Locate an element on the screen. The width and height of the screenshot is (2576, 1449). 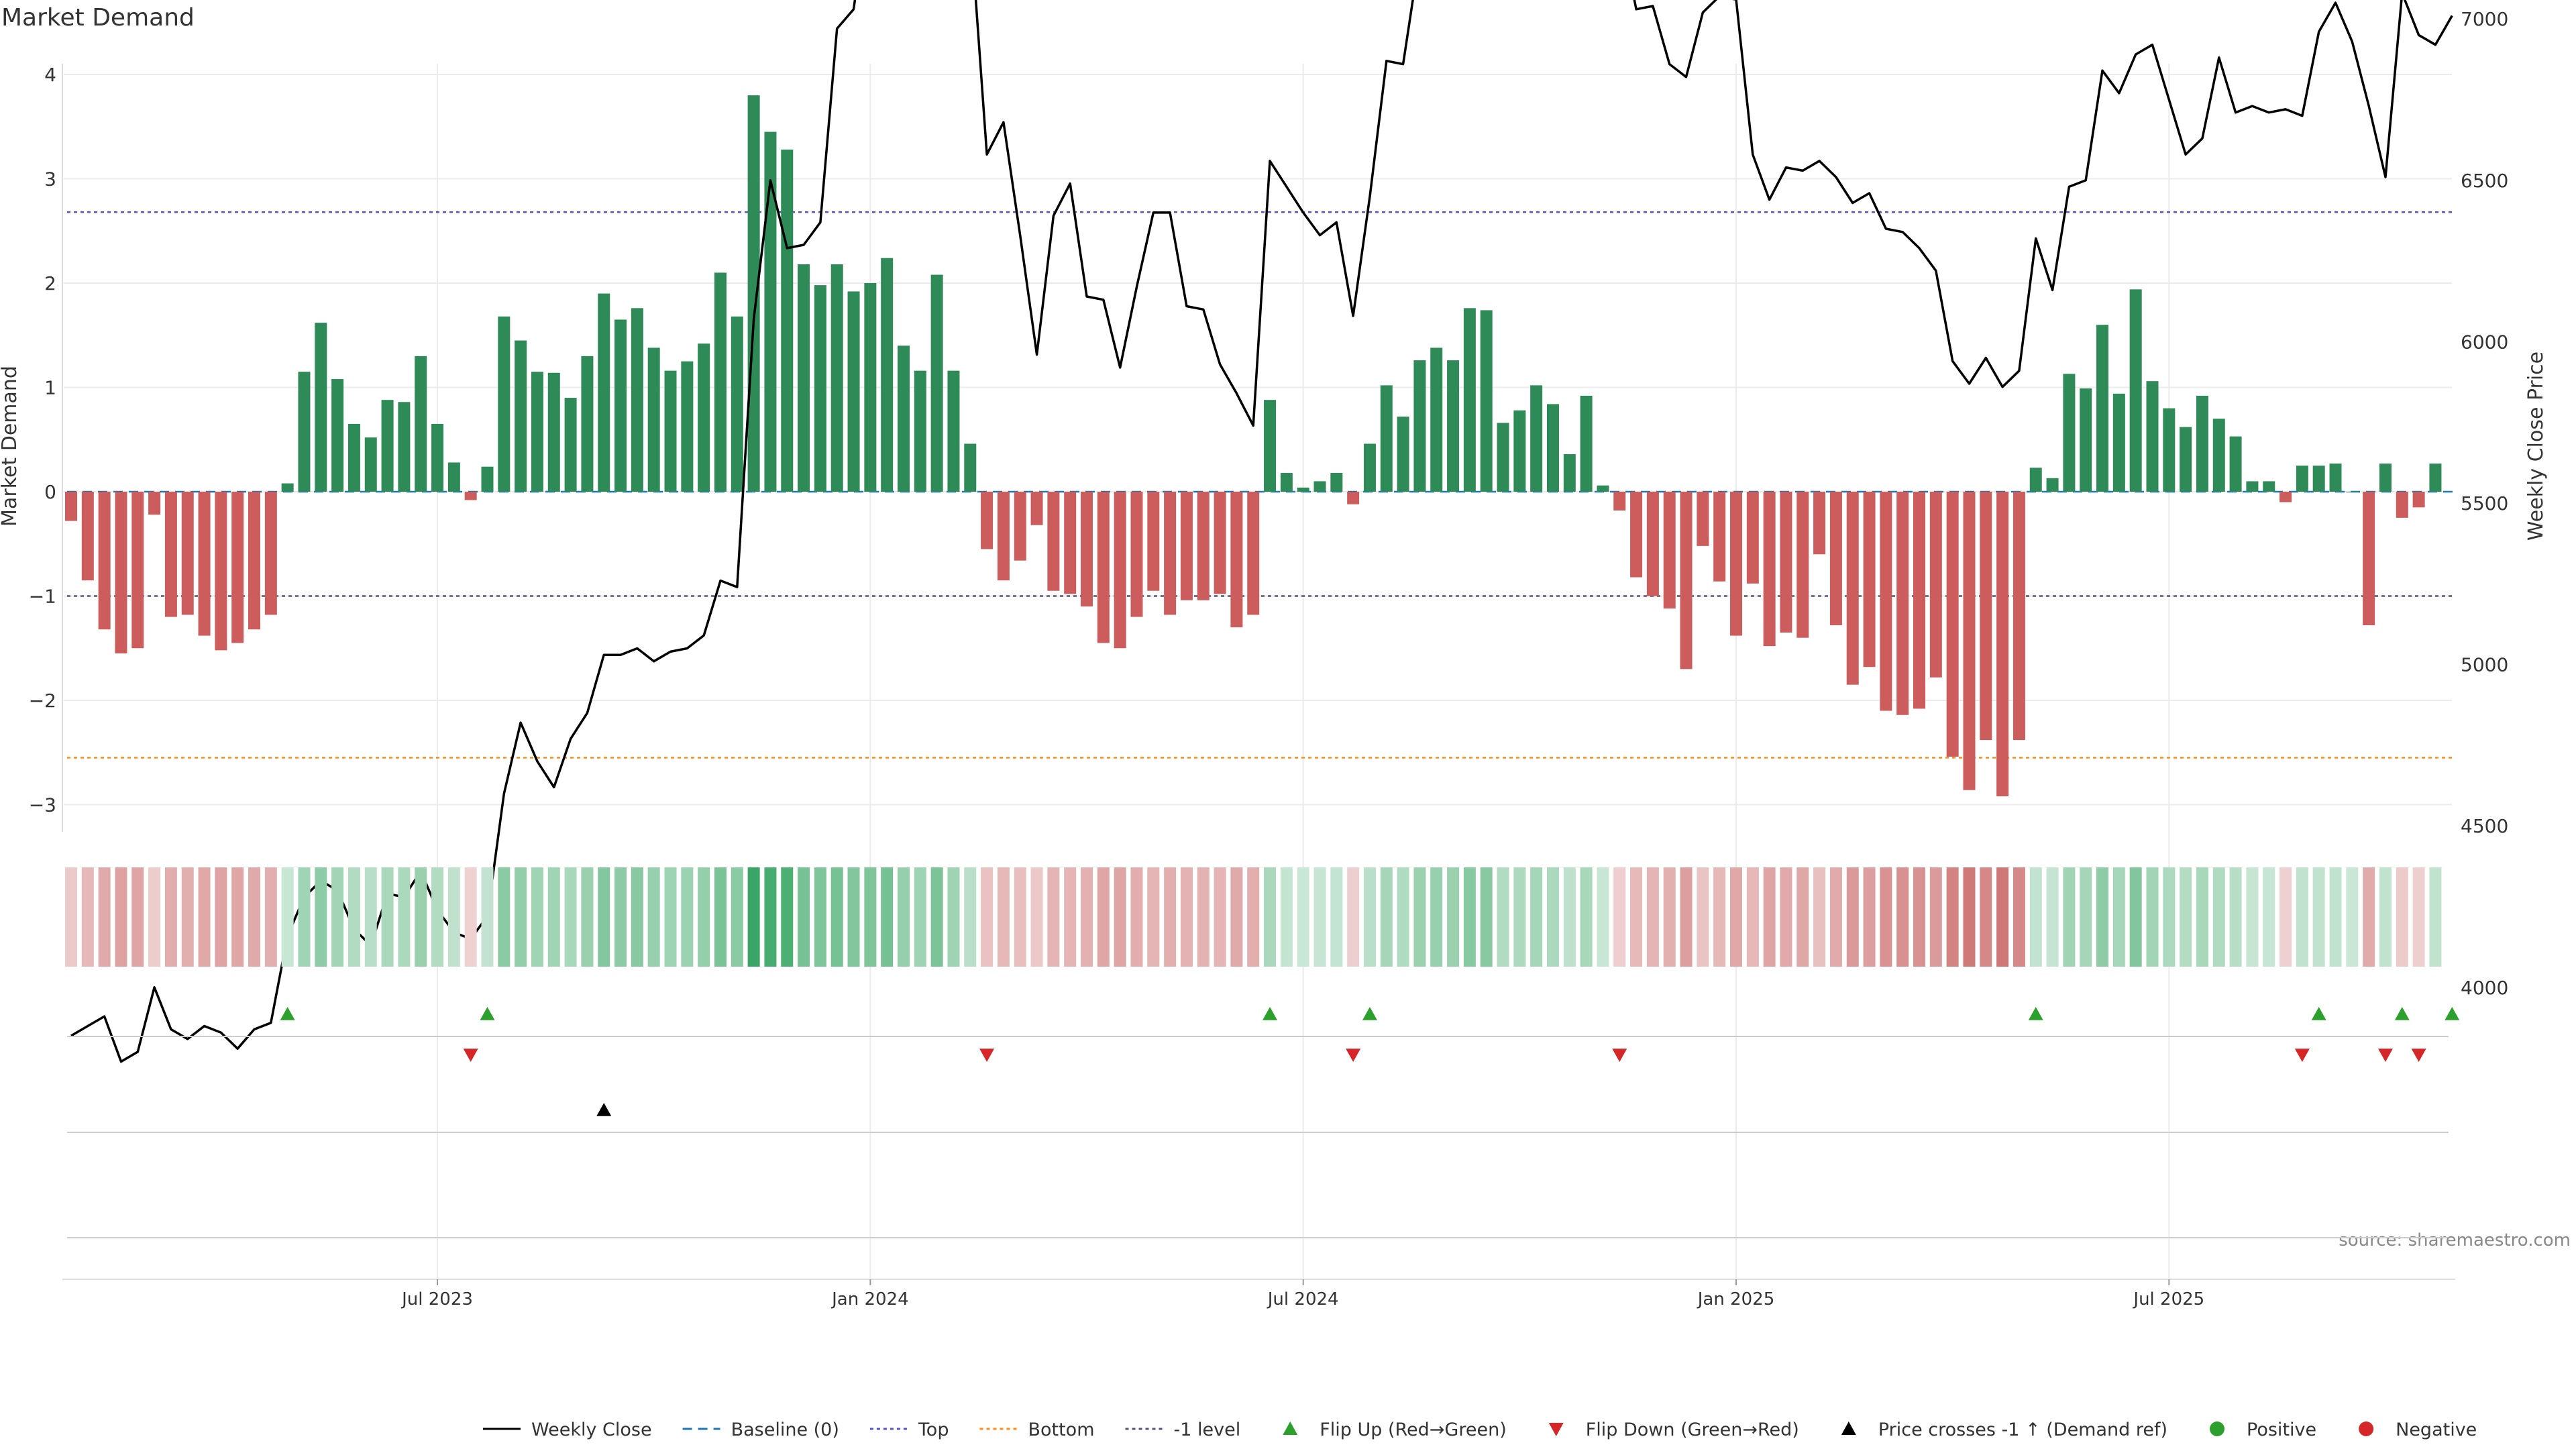
legend-flip-down-swatch is located at coordinates (1556, 1429).